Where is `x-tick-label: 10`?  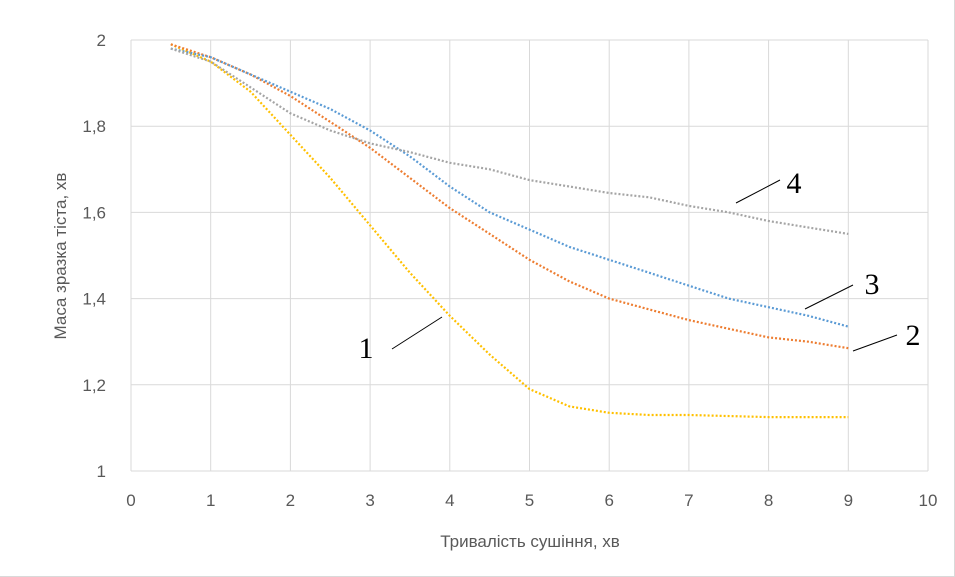 x-tick-label: 10 is located at coordinates (928, 500).